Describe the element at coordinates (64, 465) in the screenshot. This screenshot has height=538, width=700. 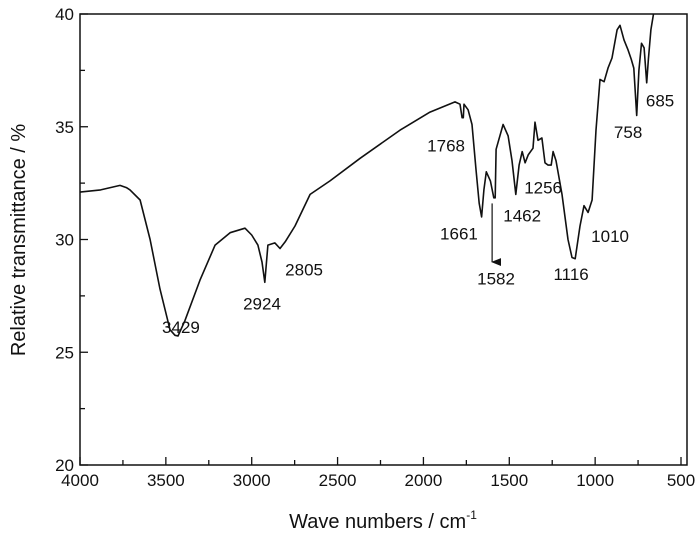
I see `y-tick-label: 20` at that location.